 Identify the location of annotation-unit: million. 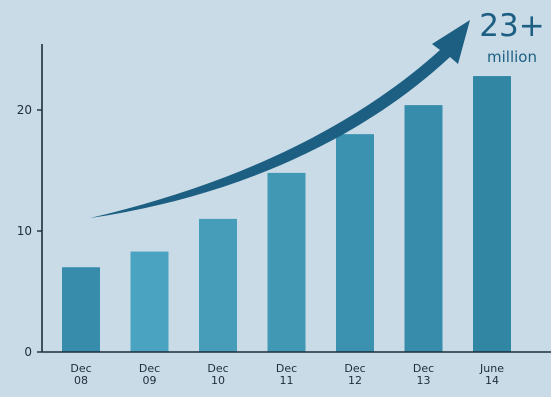
(512, 57).